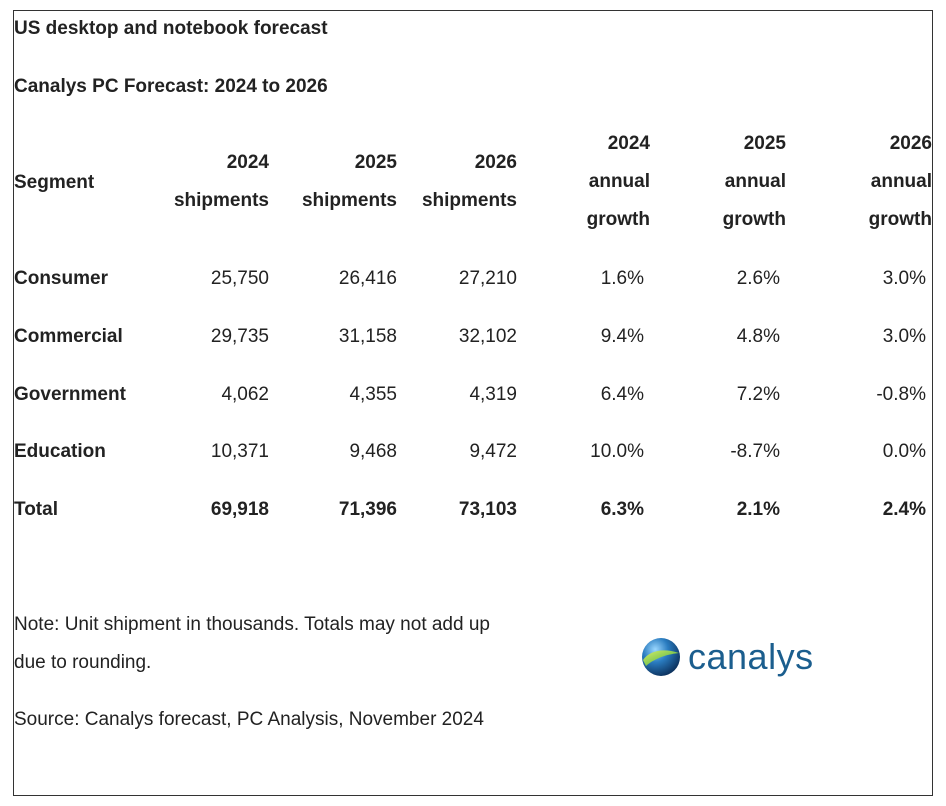 This screenshot has width=946, height=806. What do you see at coordinates (758, 394) in the screenshot?
I see `table-cell-g2025: 7.2%` at bounding box center [758, 394].